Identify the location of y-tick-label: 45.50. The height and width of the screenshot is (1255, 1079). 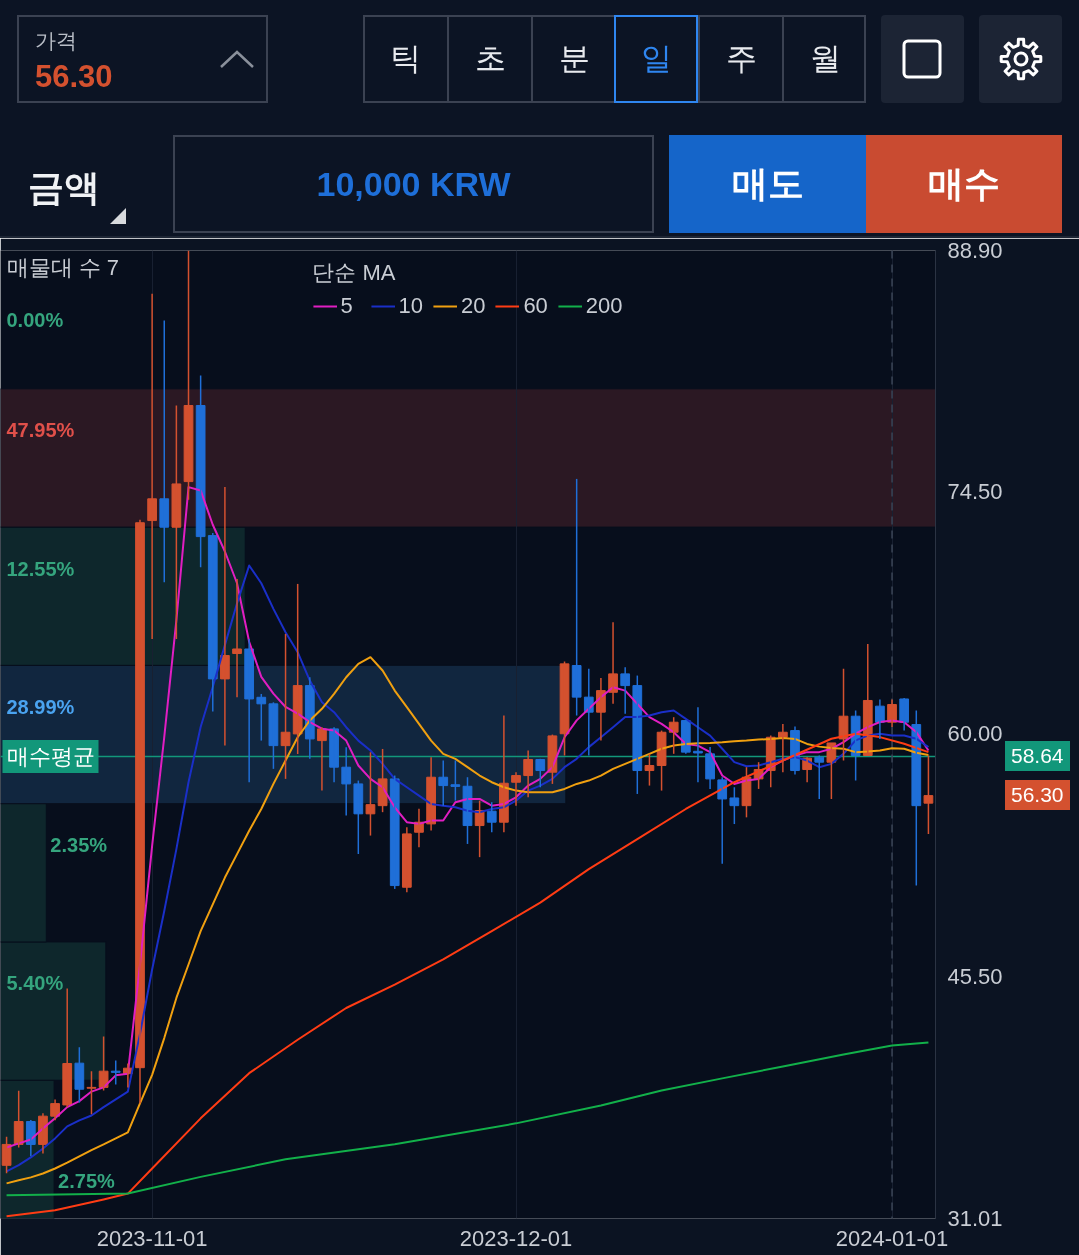
(975, 976).